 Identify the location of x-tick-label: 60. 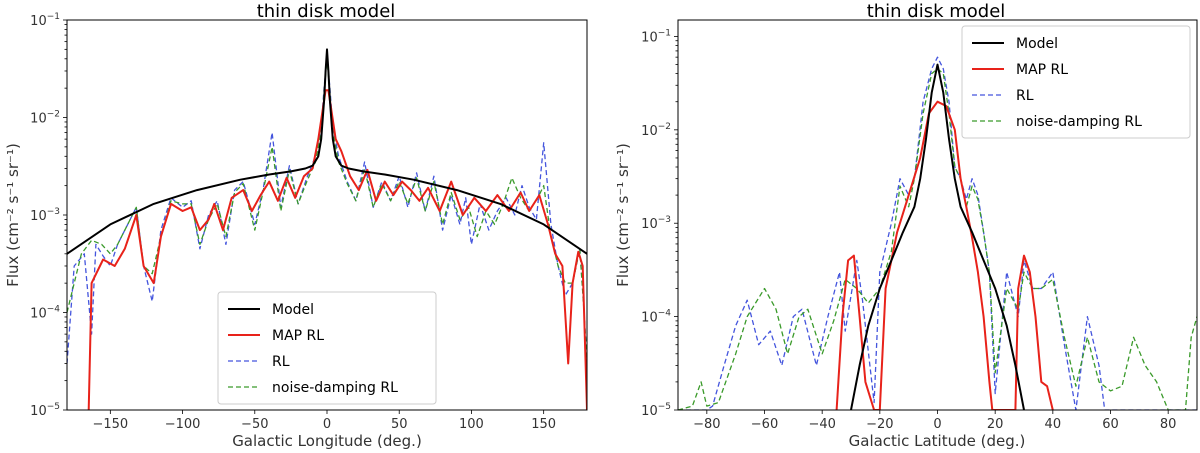
(1110, 424).